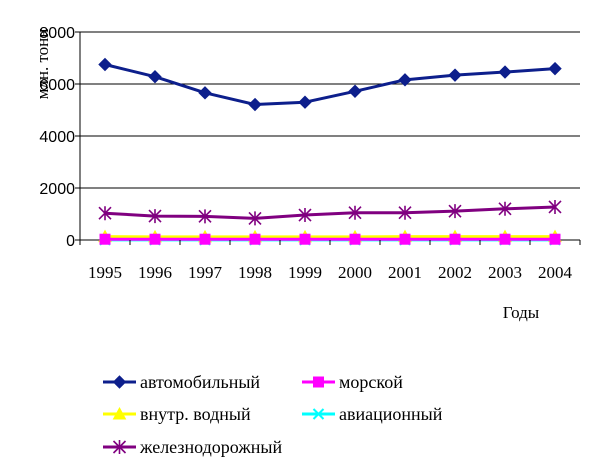  Describe the element at coordinates (70, 241) in the screenshot. I see `y-tick-label: 0` at that location.